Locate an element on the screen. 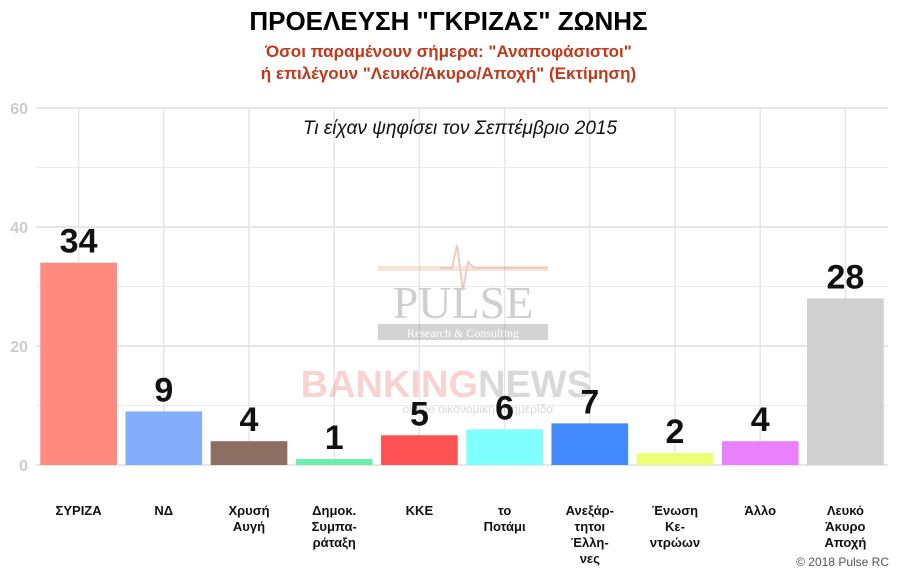 Image resolution: width=897 pixels, height=575 pixels. x-tick-label: Άλλο is located at coordinates (760, 510).